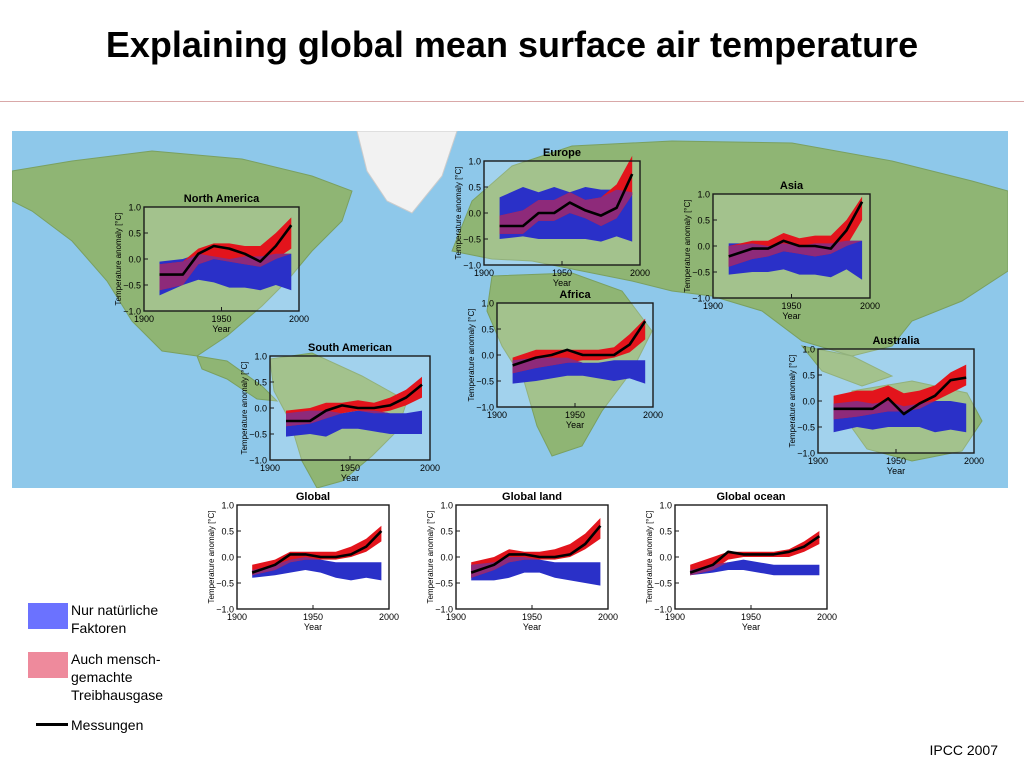 The width and height of the screenshot is (1024, 768). What do you see at coordinates (750, 497) in the screenshot?
I see `chart-title: Global ocean` at bounding box center [750, 497].